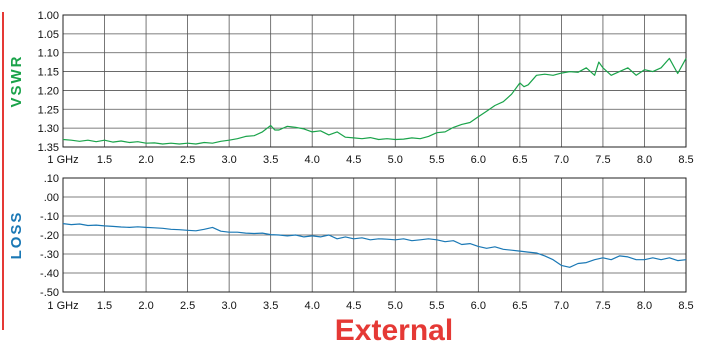 The image size is (708, 347). Describe the element at coordinates (436, 306) in the screenshot. I see `loss-x-tick-label: 5.5` at that location.